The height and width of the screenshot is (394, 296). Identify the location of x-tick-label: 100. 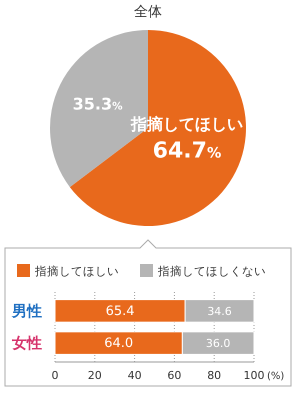
(254, 375).